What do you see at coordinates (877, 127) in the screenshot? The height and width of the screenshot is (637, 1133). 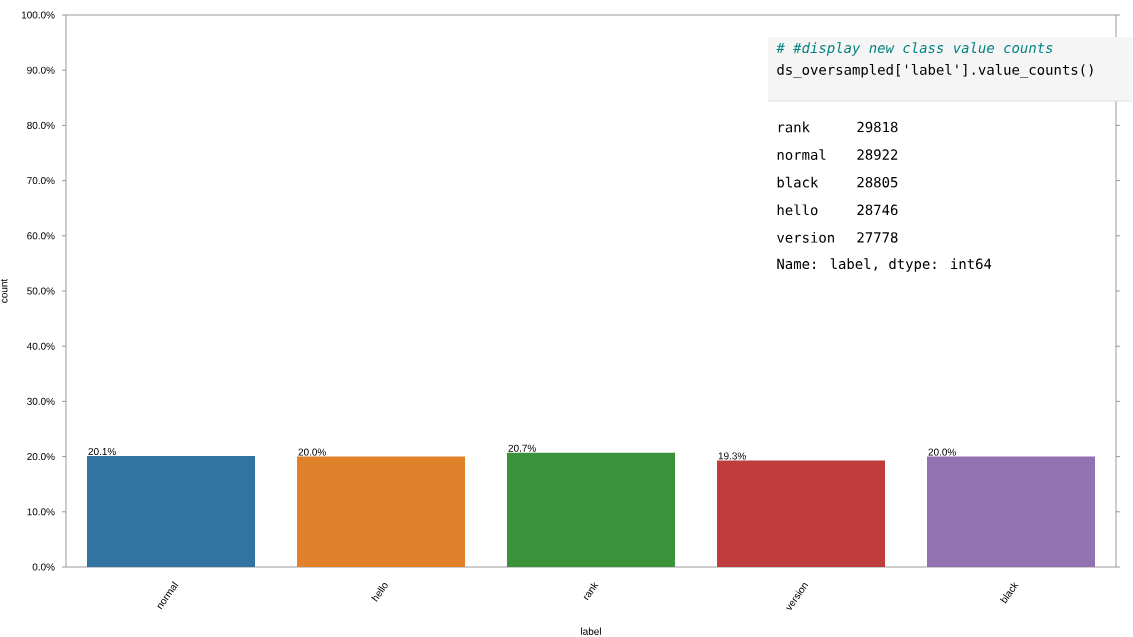 I see `annotation: 29818` at bounding box center [877, 127].